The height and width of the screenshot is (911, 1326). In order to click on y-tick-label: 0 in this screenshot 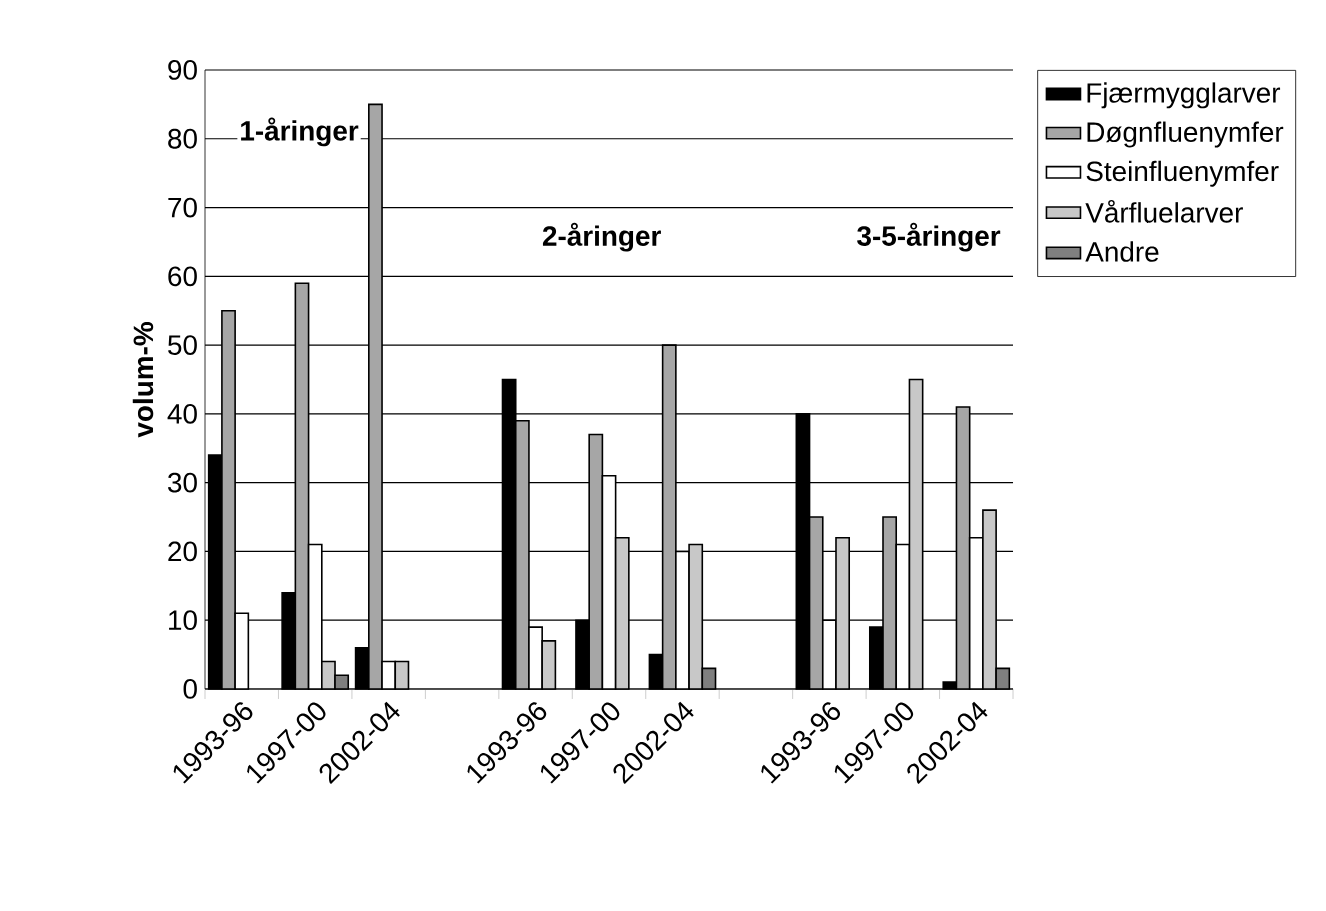, I will do `click(190, 689)`.